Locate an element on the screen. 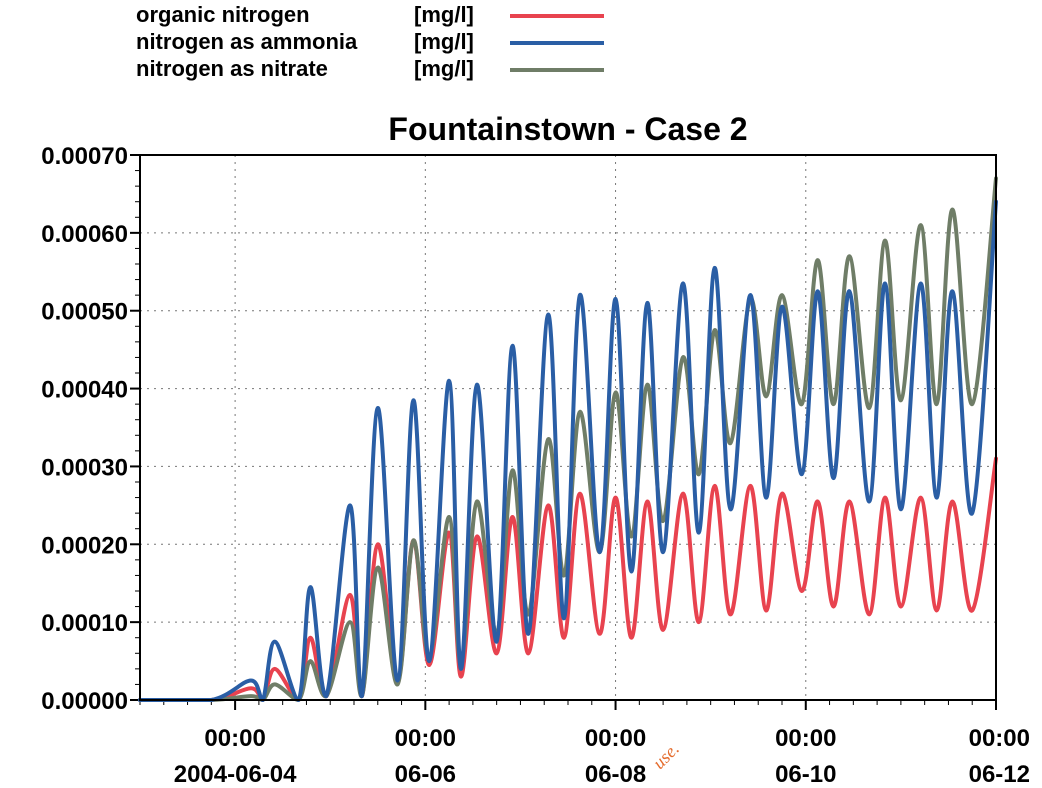 This screenshot has width=1042, height=788. x-tick-date-label: 06-06 is located at coordinates (425, 774).